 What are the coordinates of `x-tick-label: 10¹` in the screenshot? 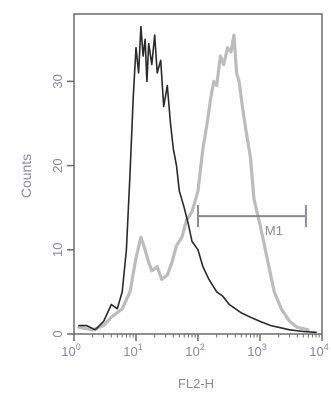 It's located at (132, 350).